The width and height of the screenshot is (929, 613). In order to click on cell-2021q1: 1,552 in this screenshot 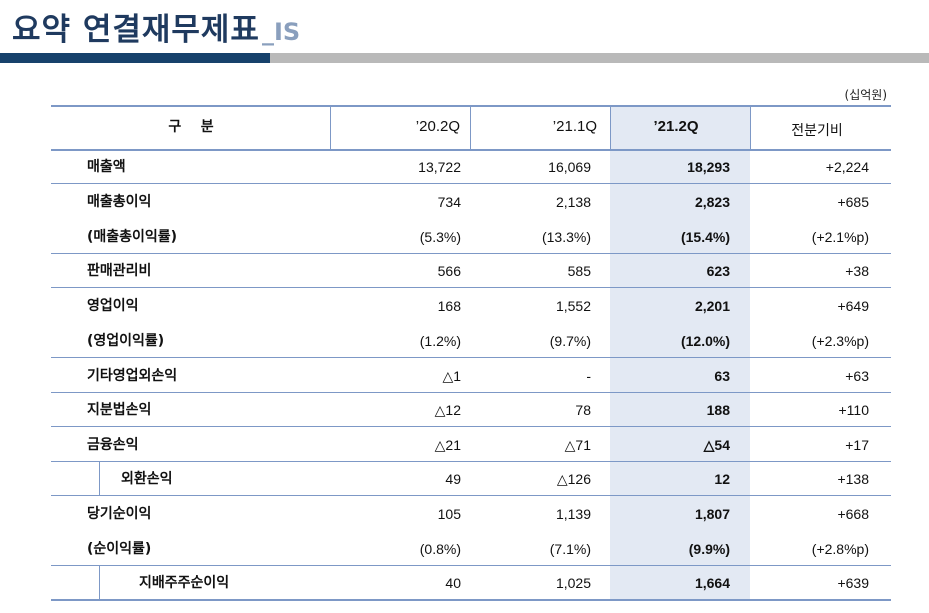, I will do `click(573, 306)`.